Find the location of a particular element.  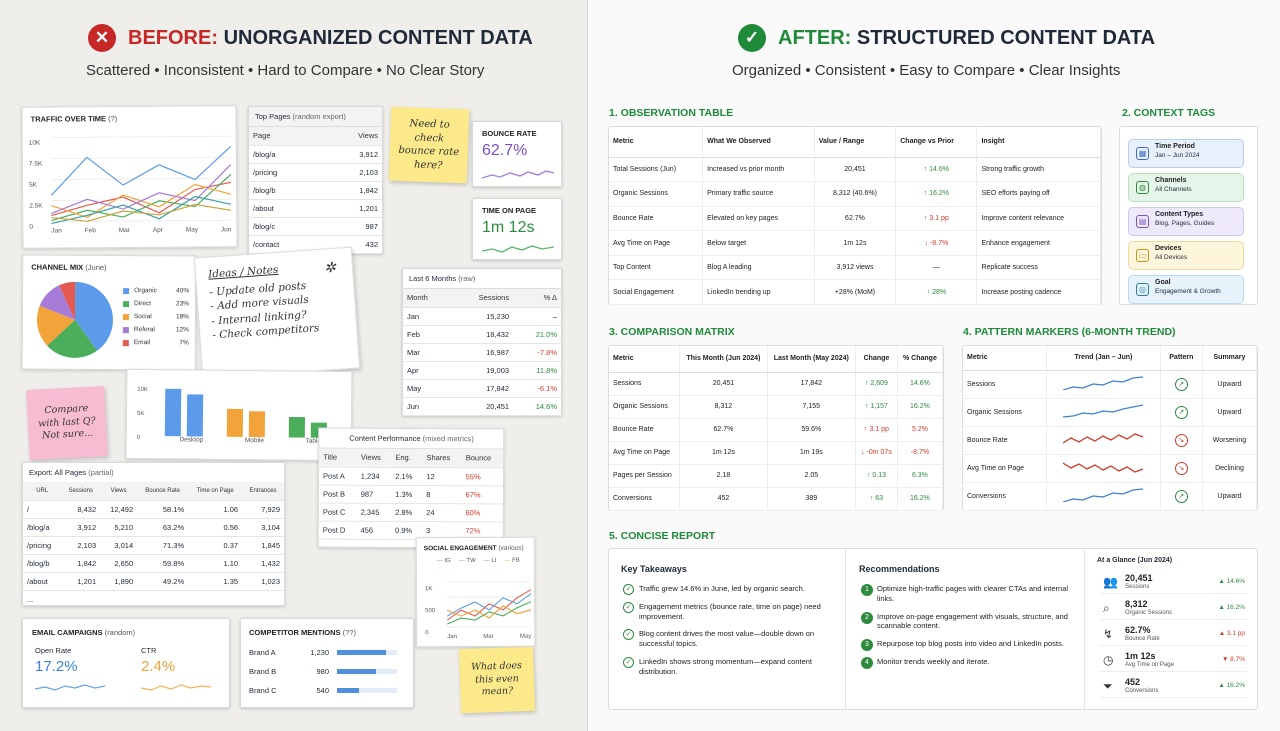

table-cell: Replicate success is located at coordinates (1038, 268).